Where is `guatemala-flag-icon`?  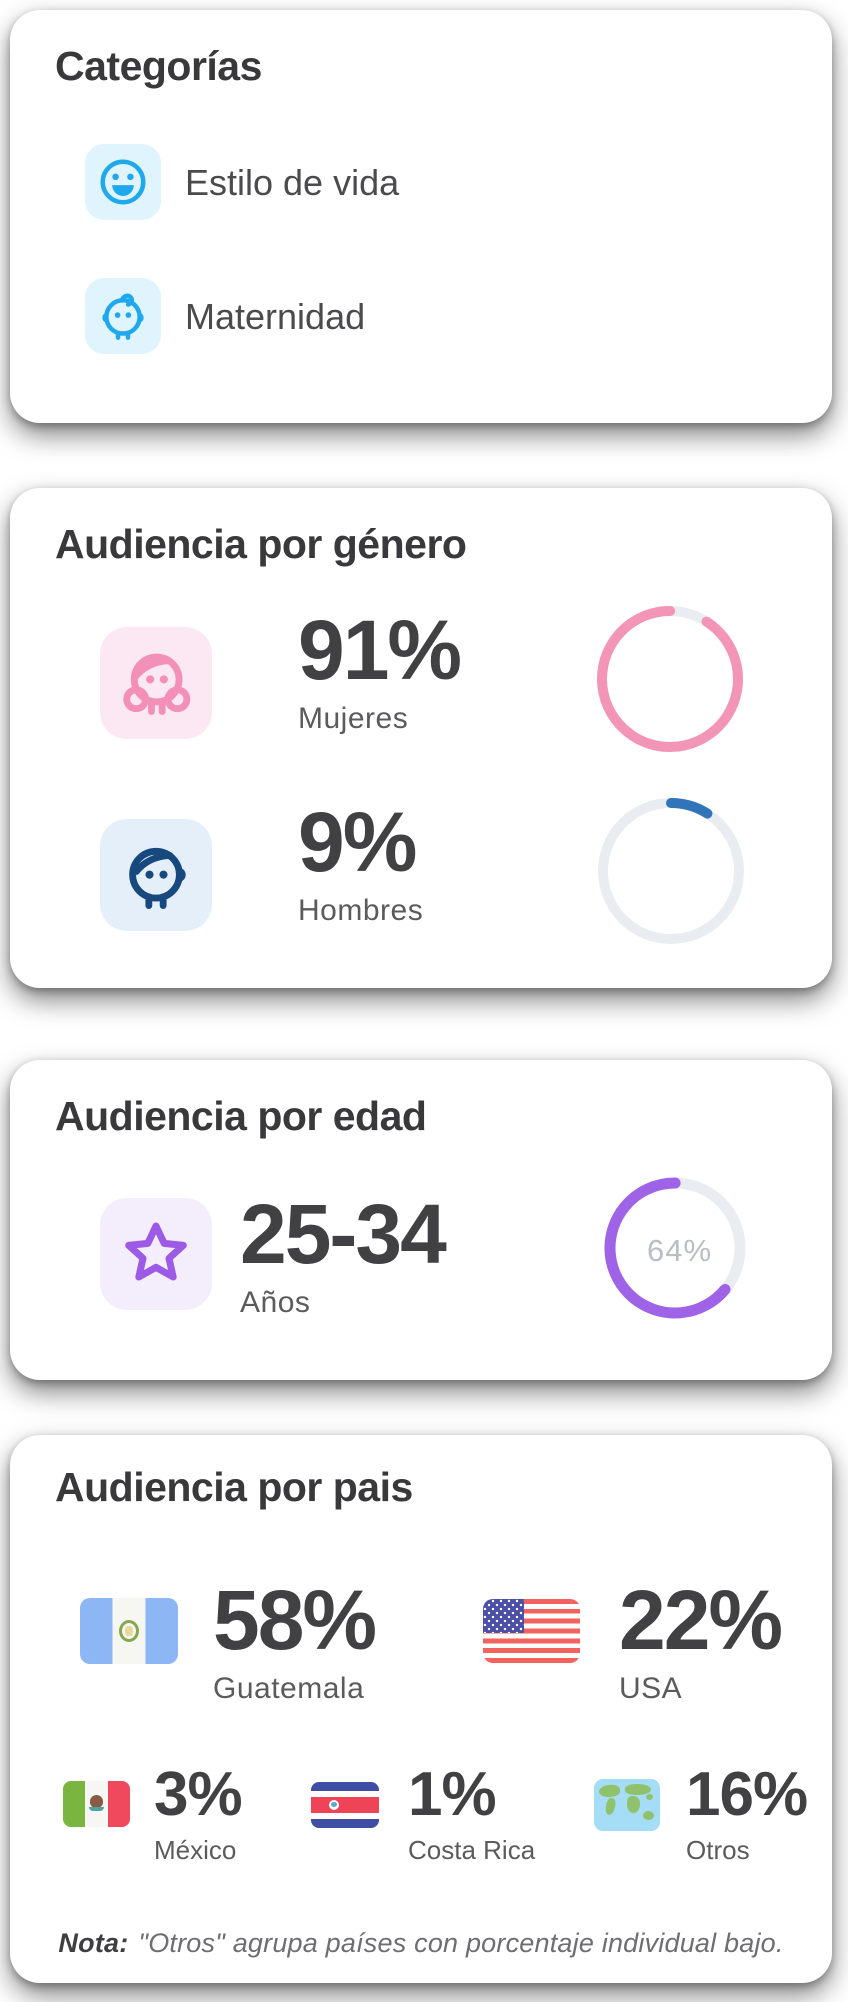 guatemala-flag-icon is located at coordinates (129, 1631).